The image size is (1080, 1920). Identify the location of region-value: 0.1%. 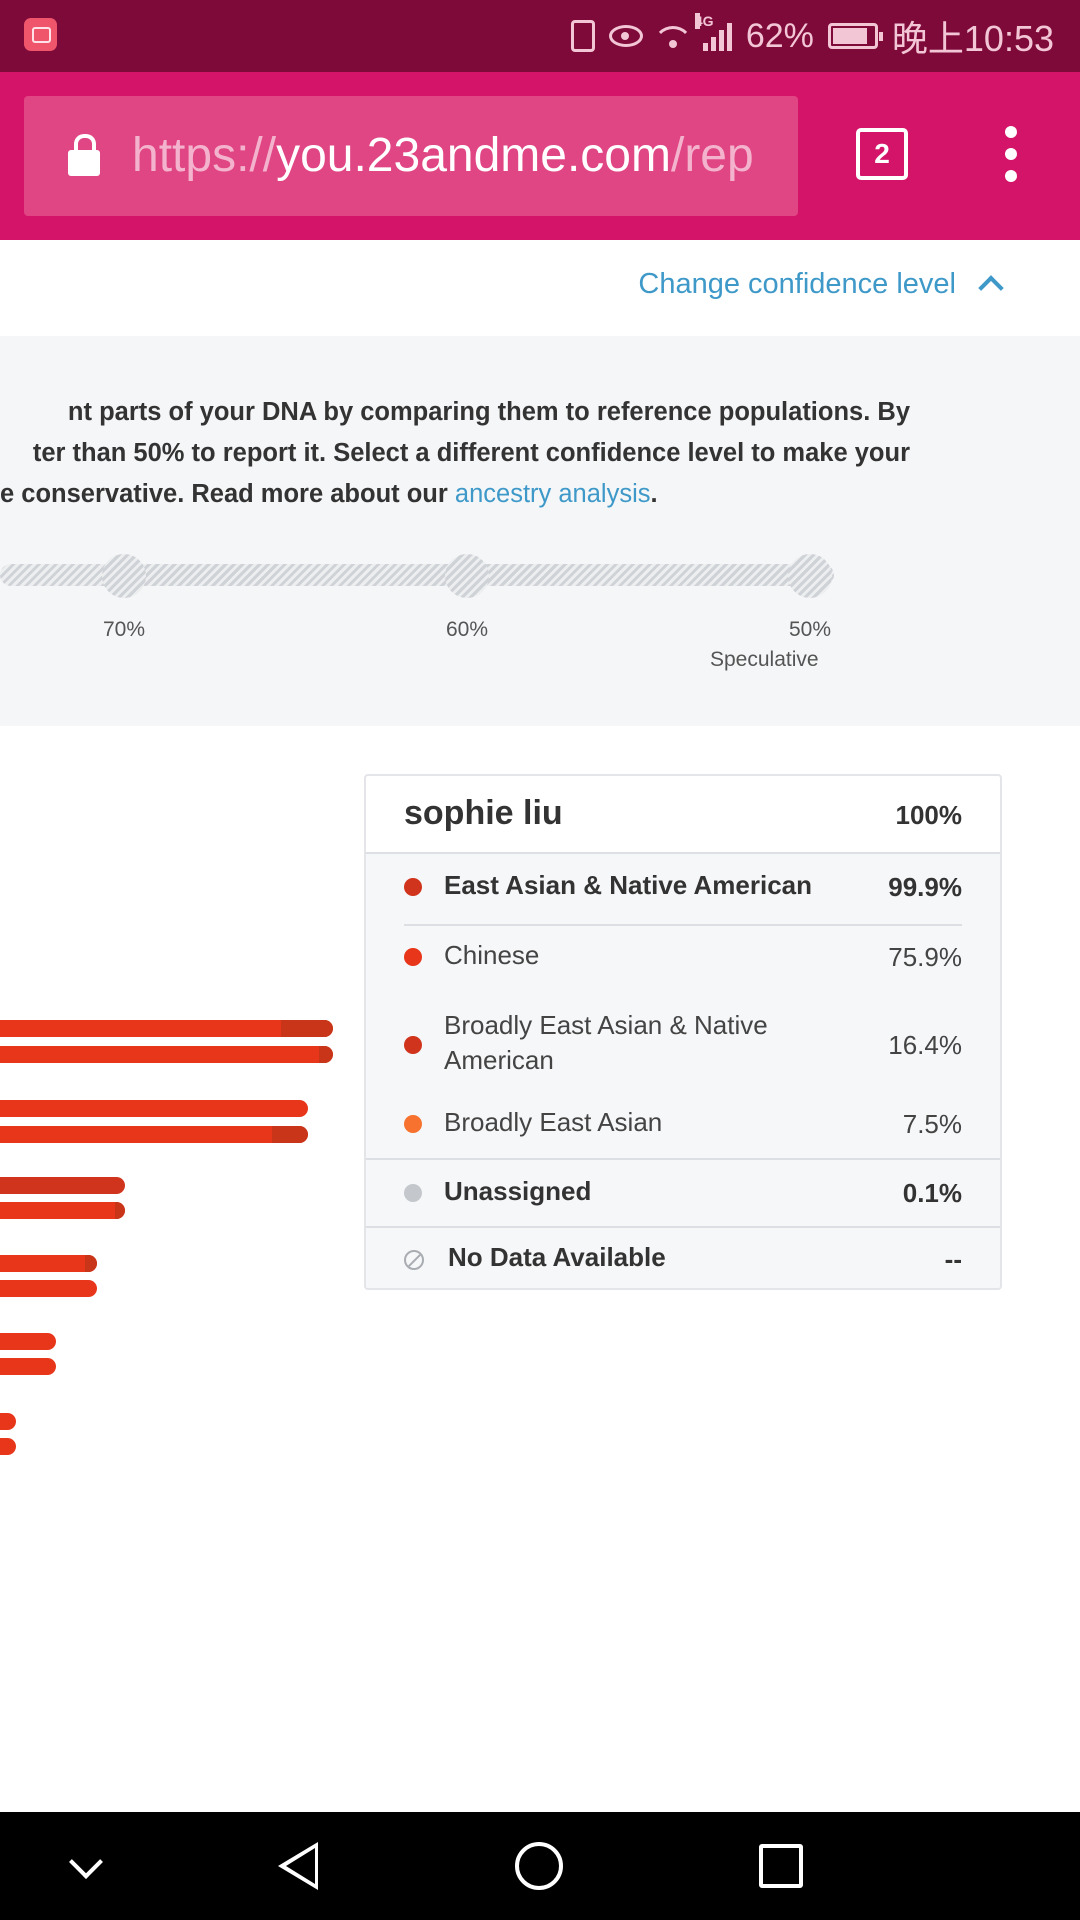
(932, 1193).